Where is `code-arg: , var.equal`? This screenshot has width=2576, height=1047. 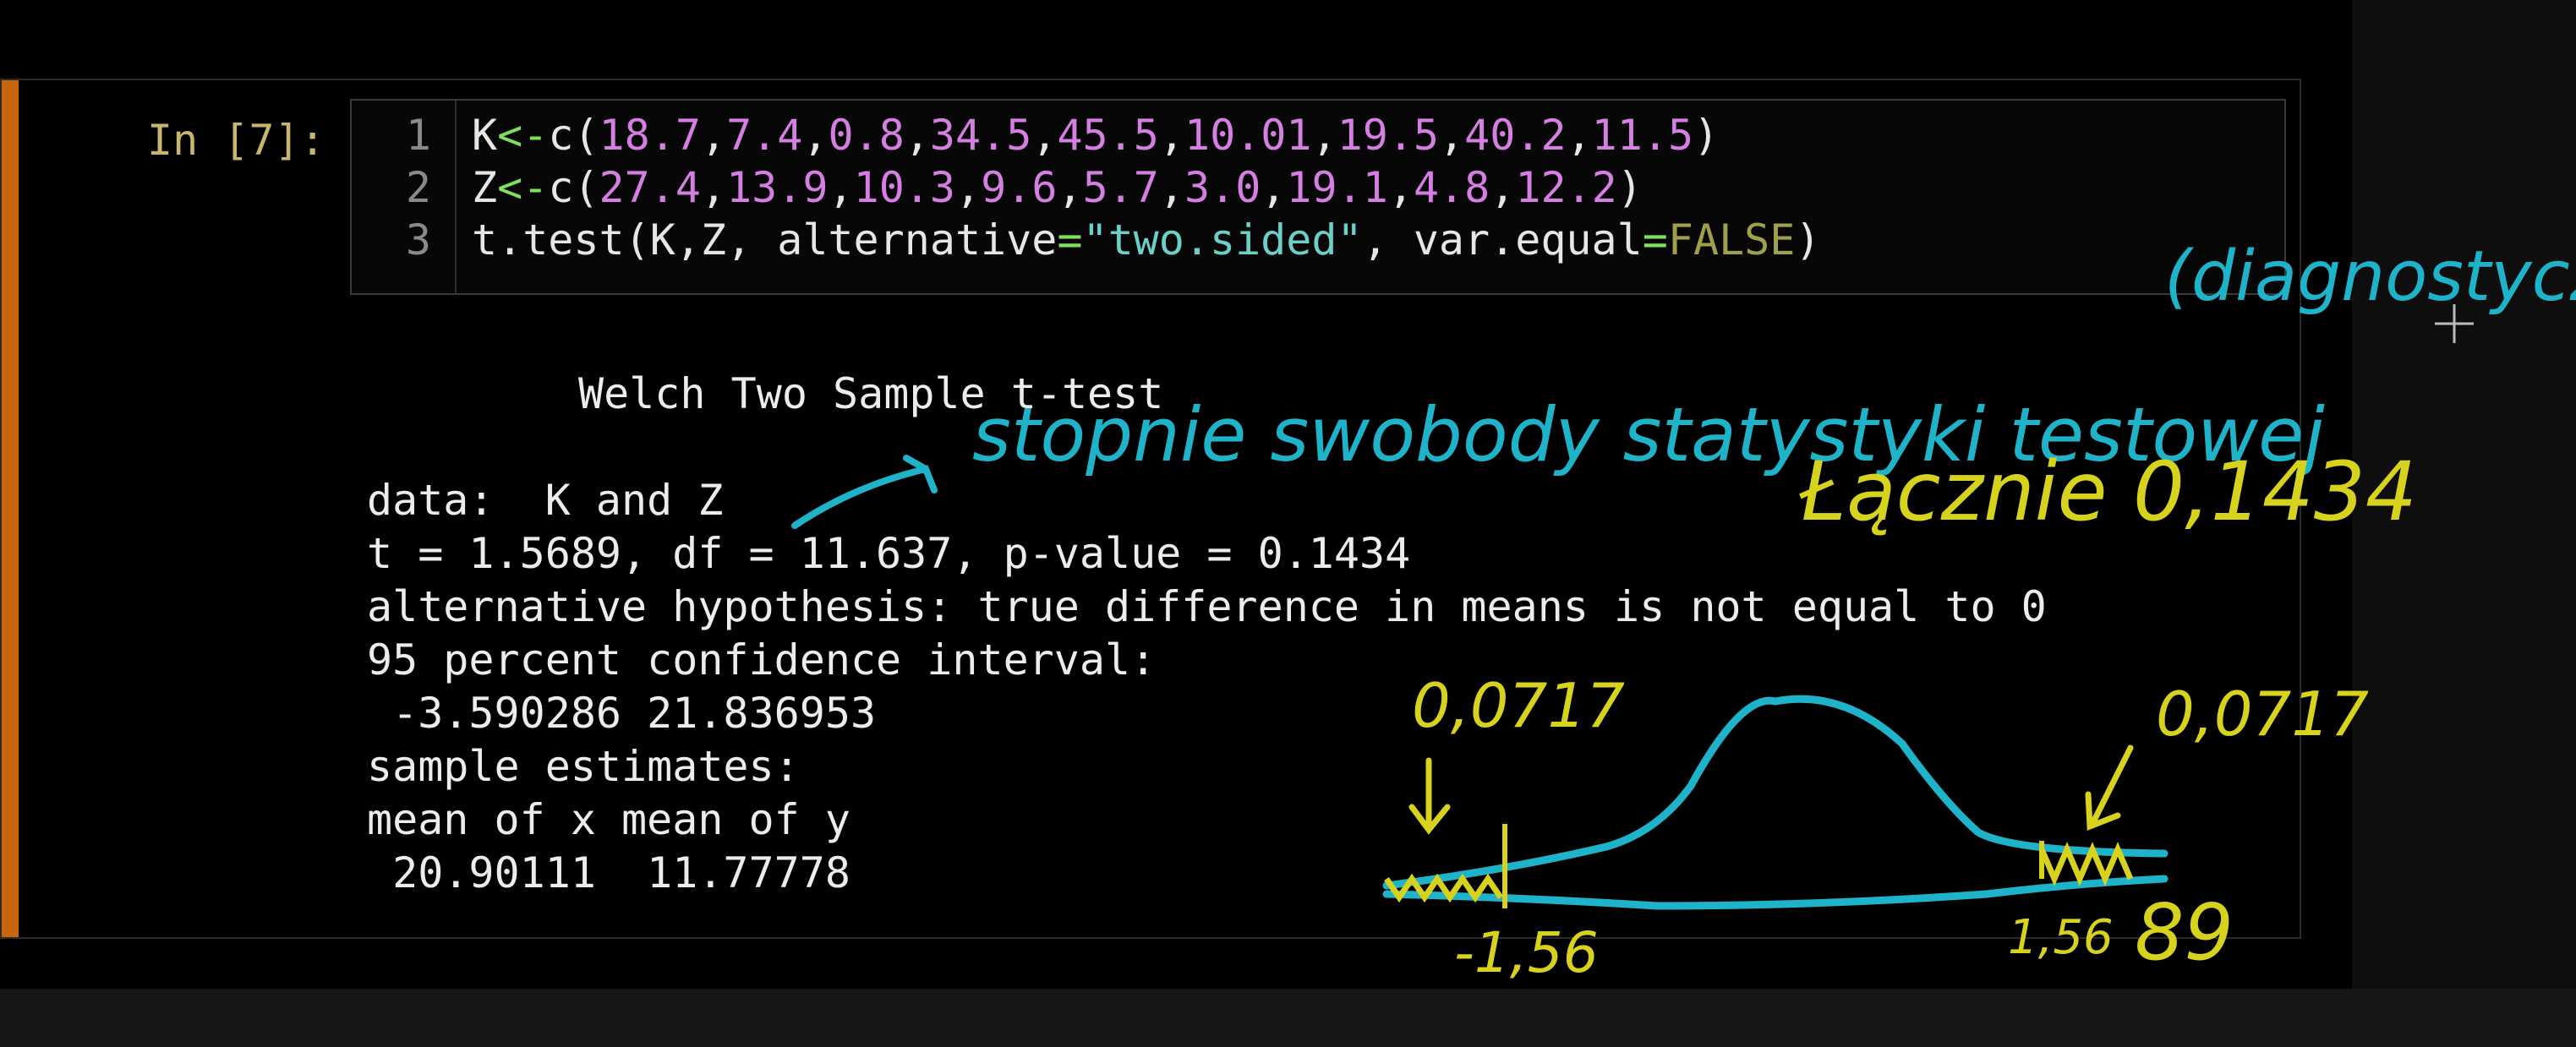
code-arg: , var.equal is located at coordinates (1502, 239).